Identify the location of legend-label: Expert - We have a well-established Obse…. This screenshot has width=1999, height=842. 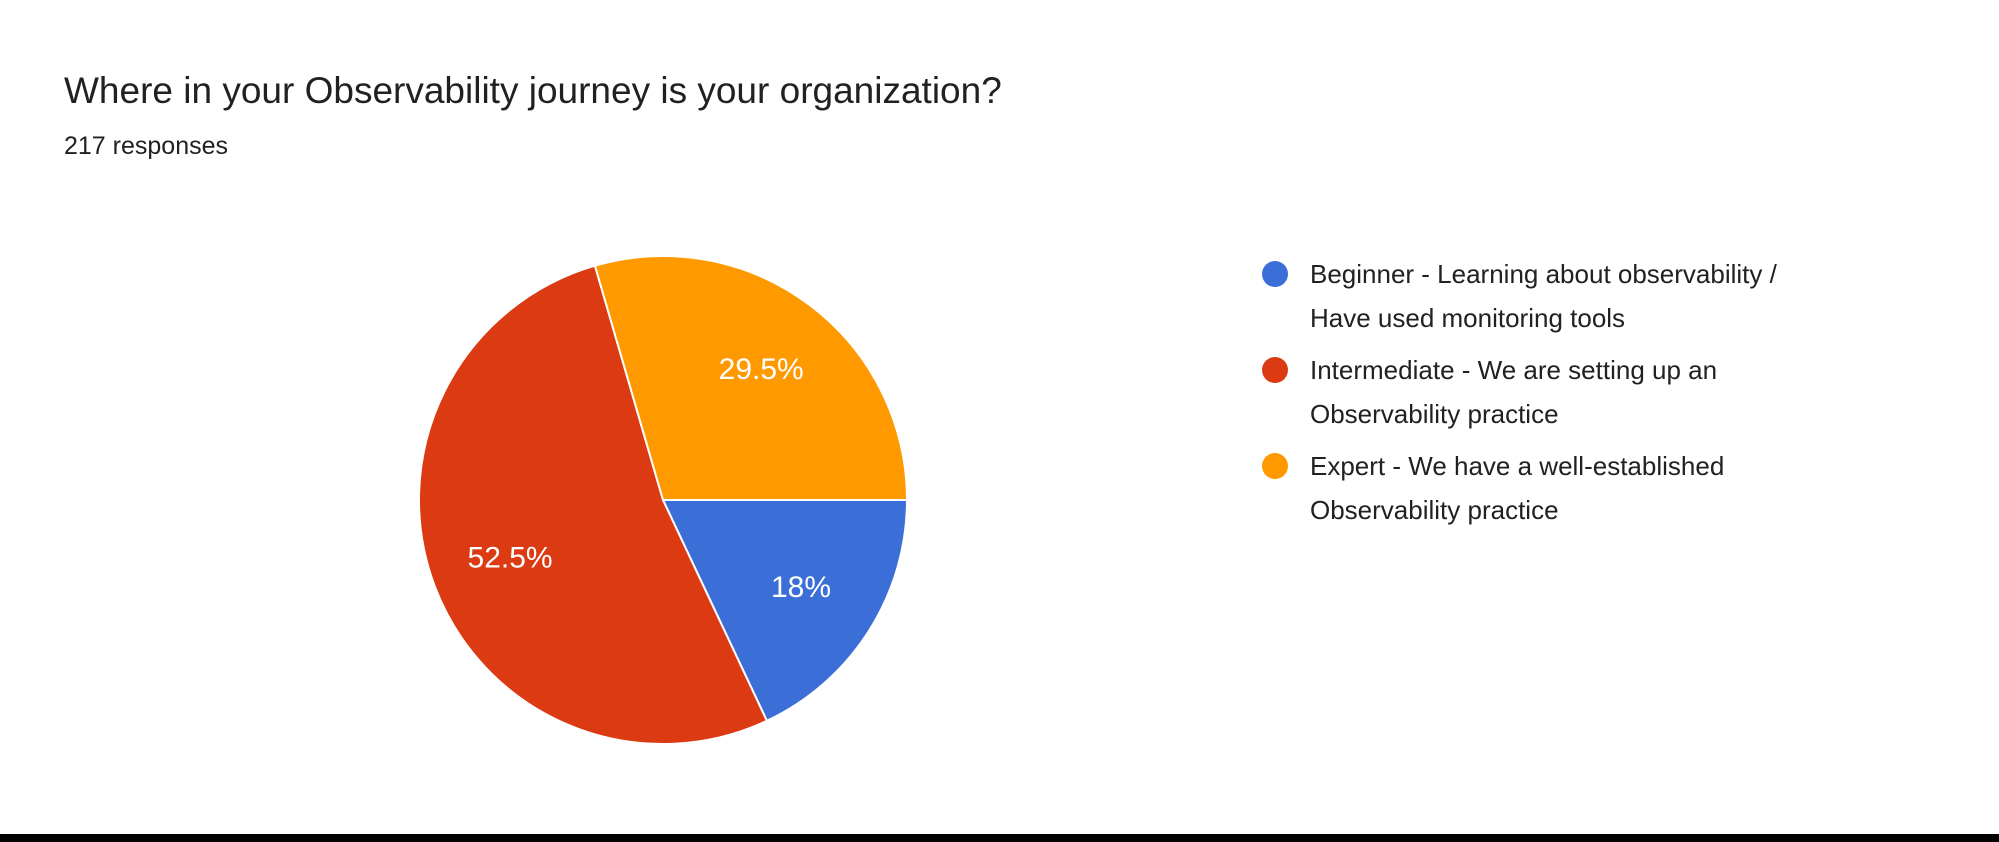
(1517, 488).